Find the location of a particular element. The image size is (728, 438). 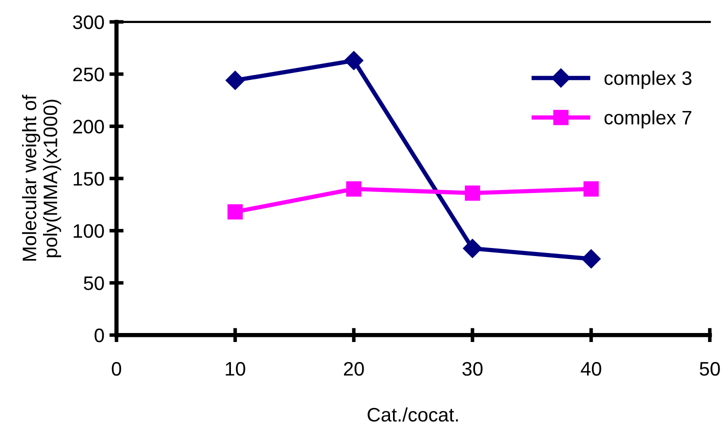

legend-label: complex 7 is located at coordinates (648, 119).